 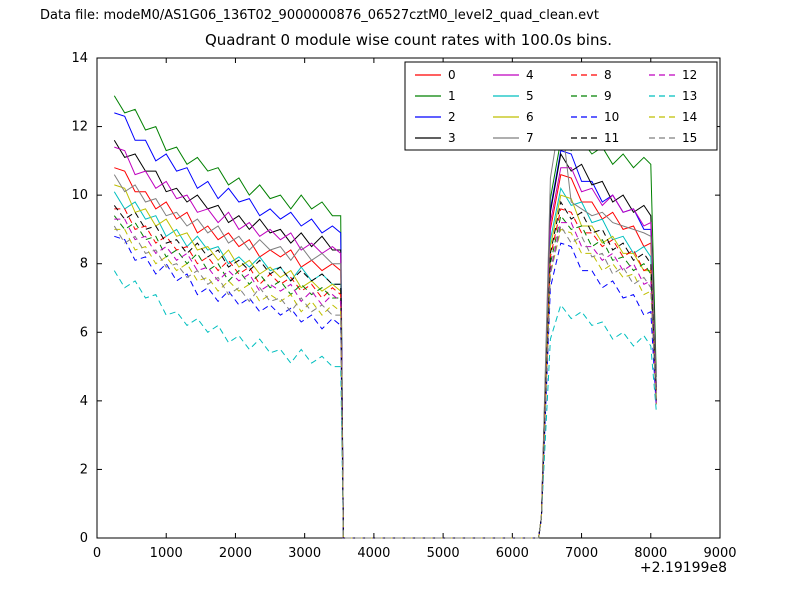 What do you see at coordinates (689, 75) in the screenshot?
I see `legend-label-12: 12` at bounding box center [689, 75].